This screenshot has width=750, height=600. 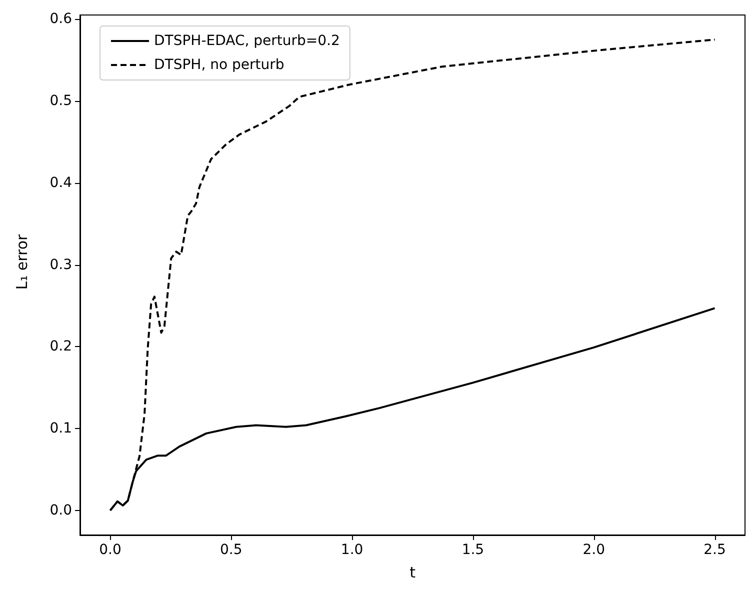 What do you see at coordinates (61, 428) in the screenshot?
I see `y-tick-label: 0.1` at bounding box center [61, 428].